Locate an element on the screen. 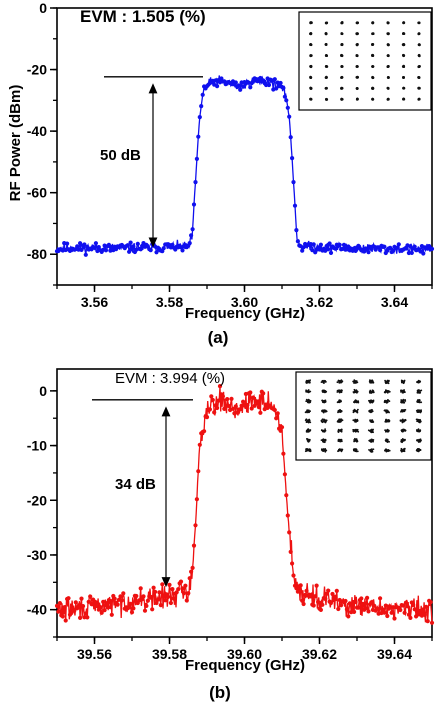  double-arrow-a is located at coordinates (153, 165).